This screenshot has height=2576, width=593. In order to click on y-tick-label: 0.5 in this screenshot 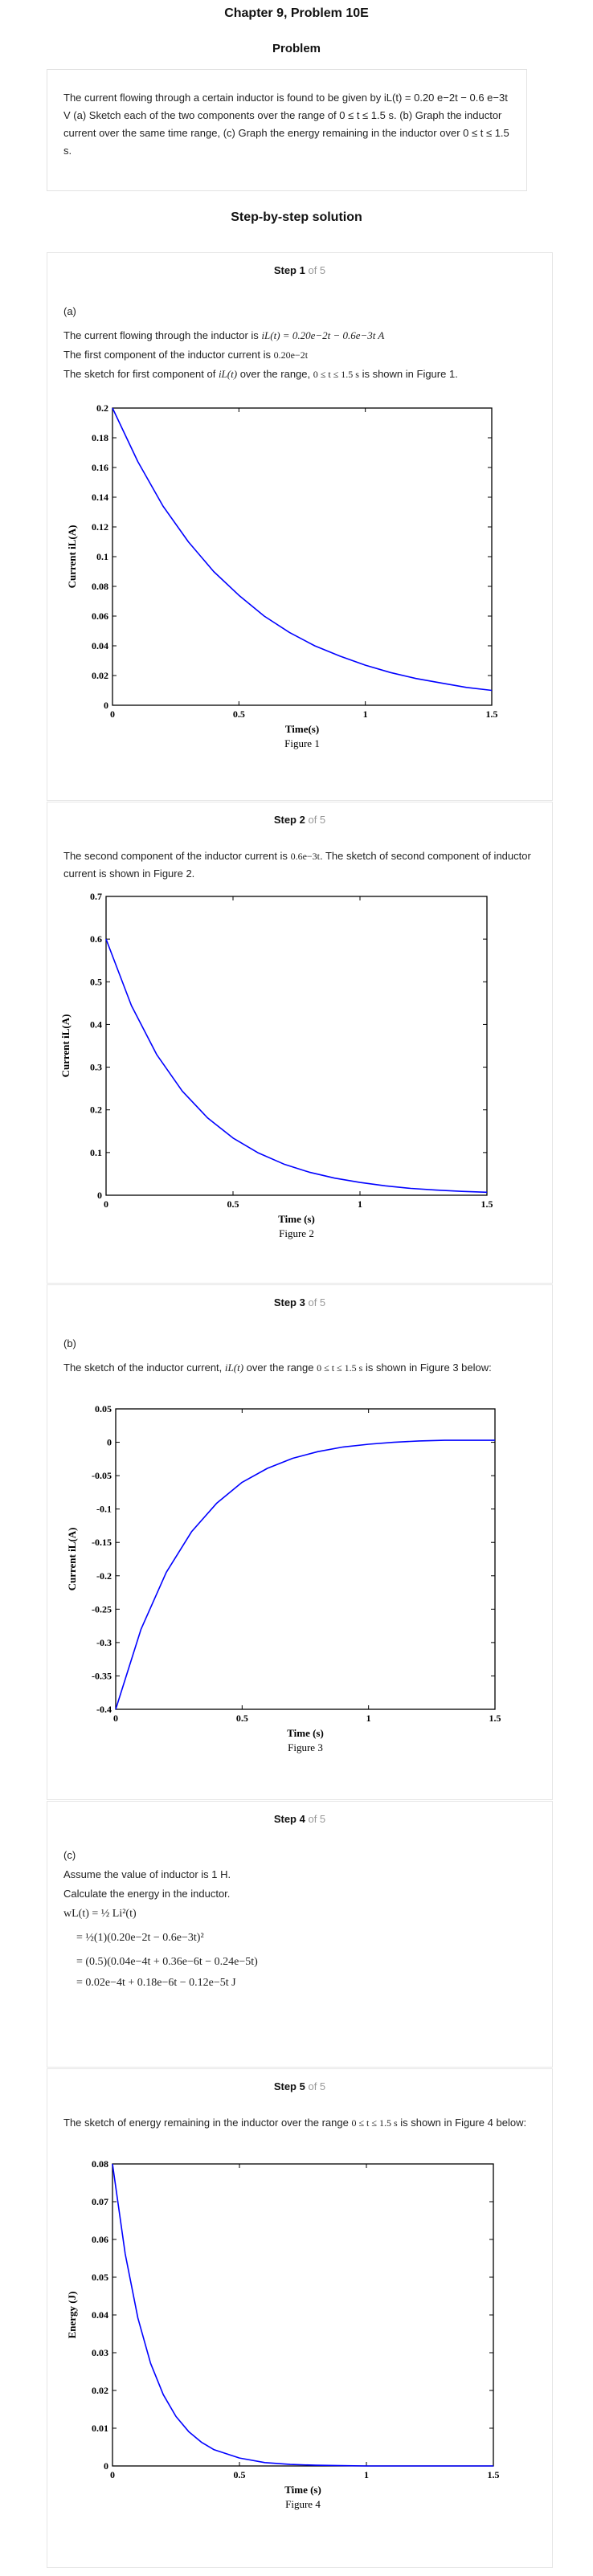, I will do `click(96, 981)`.